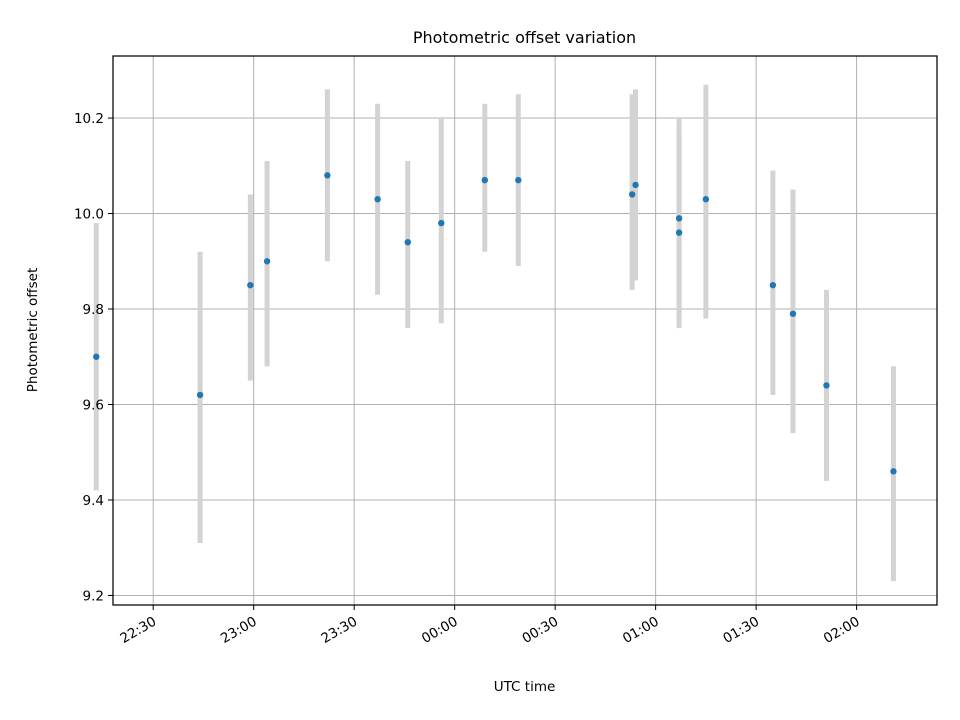 This screenshot has width=960, height=720. I want to click on y-tick-label: 9.8, so click(93, 310).